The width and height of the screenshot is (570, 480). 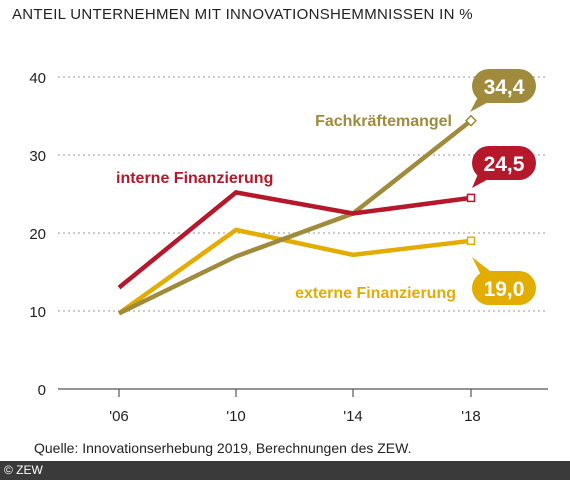 What do you see at coordinates (42, 390) in the screenshot?
I see `y-tick-label: 0` at bounding box center [42, 390].